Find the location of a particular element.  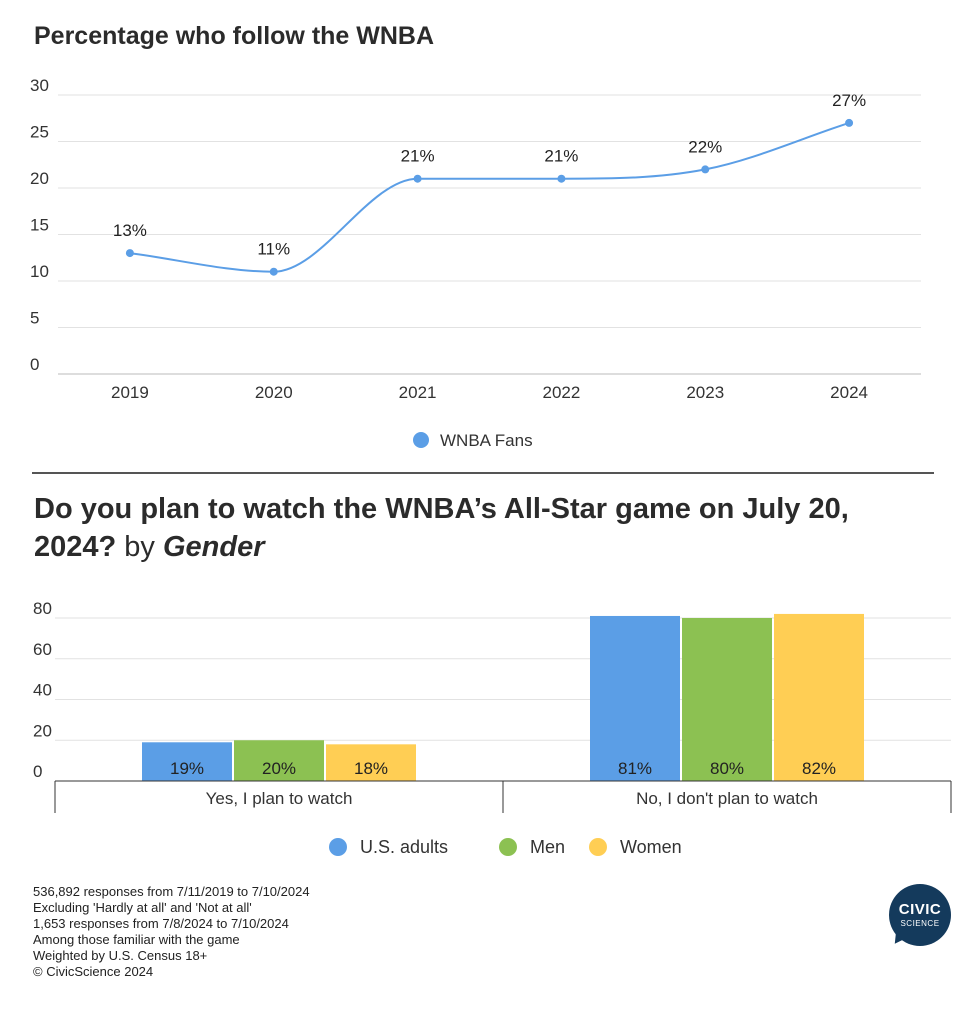

y-tick-label: 30 is located at coordinates (39, 85).